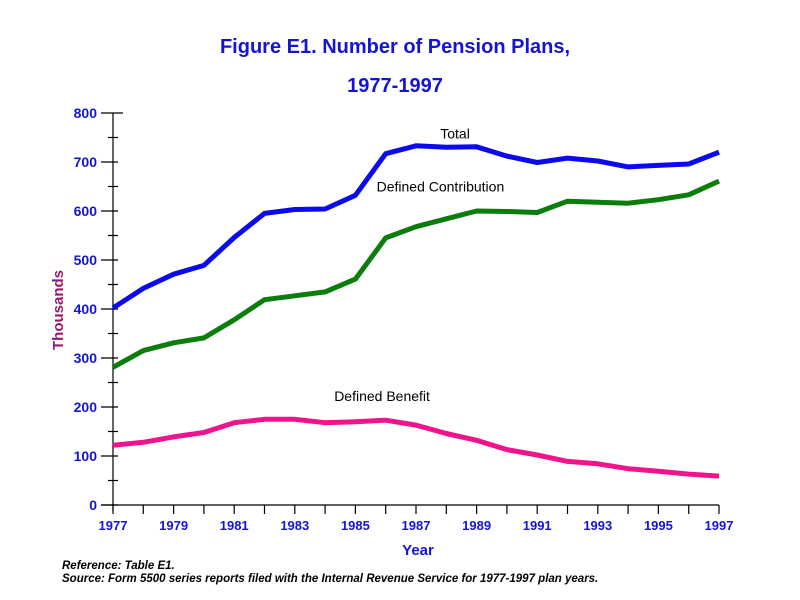 Image resolution: width=800 pixels, height=600 pixels. I want to click on series-line-defined-benefit, so click(416, 447).